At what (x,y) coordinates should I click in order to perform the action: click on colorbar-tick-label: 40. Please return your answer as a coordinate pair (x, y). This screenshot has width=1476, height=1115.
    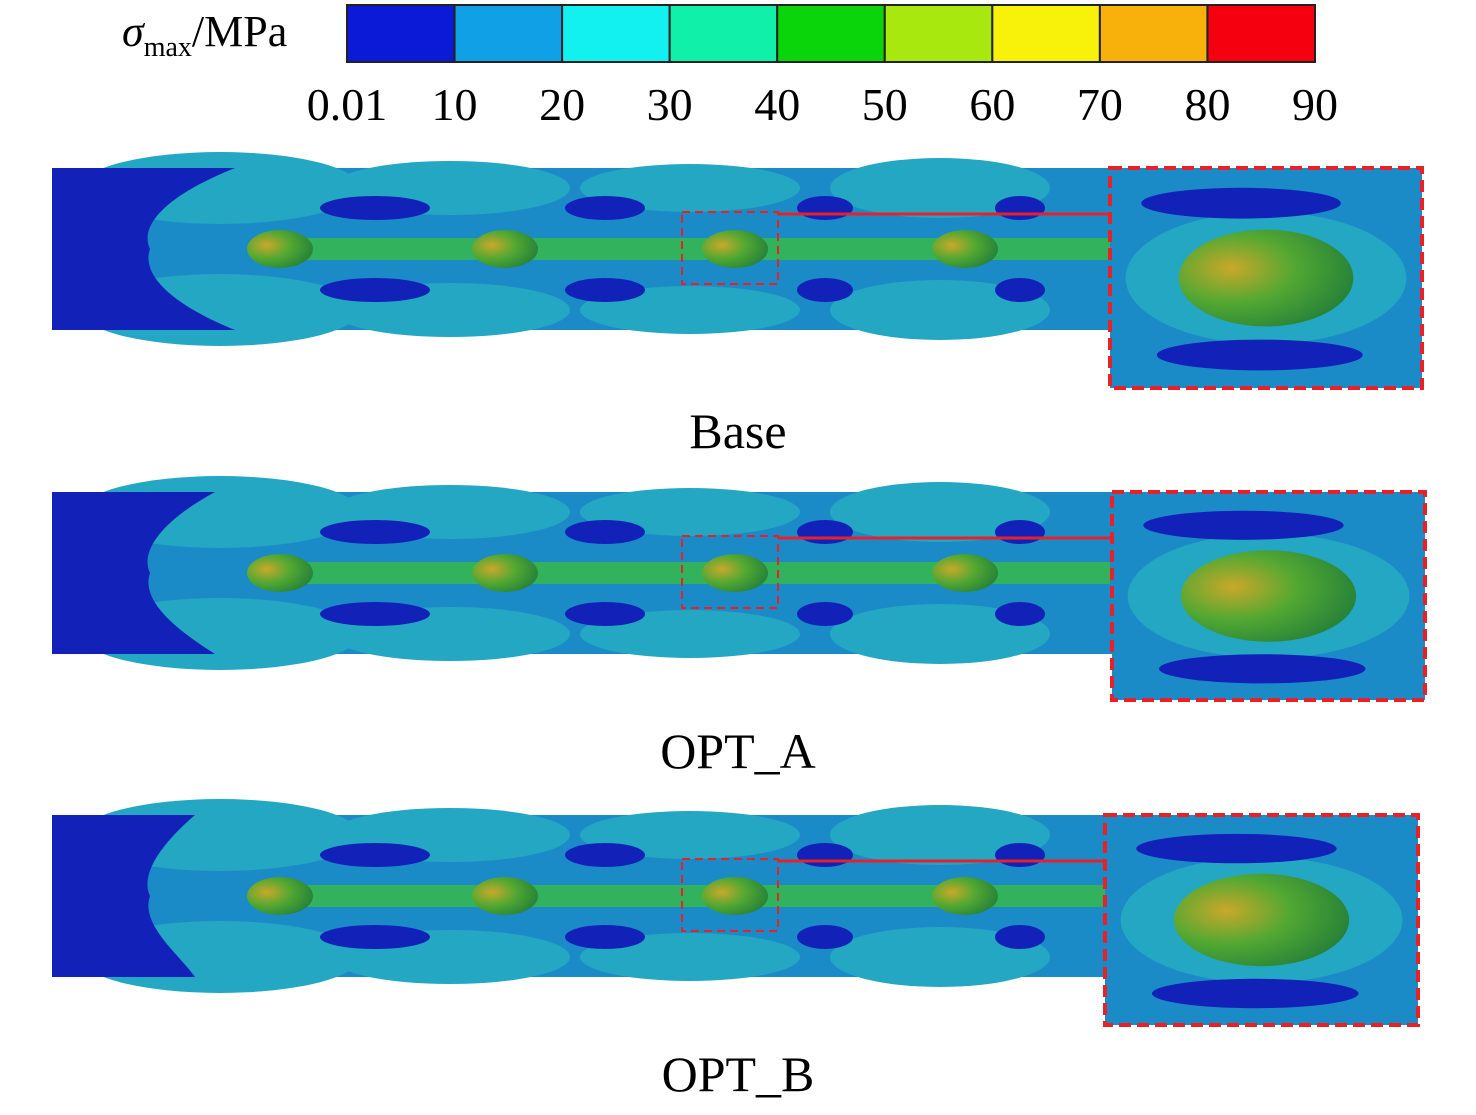
    Looking at the image, I should click on (777, 104).